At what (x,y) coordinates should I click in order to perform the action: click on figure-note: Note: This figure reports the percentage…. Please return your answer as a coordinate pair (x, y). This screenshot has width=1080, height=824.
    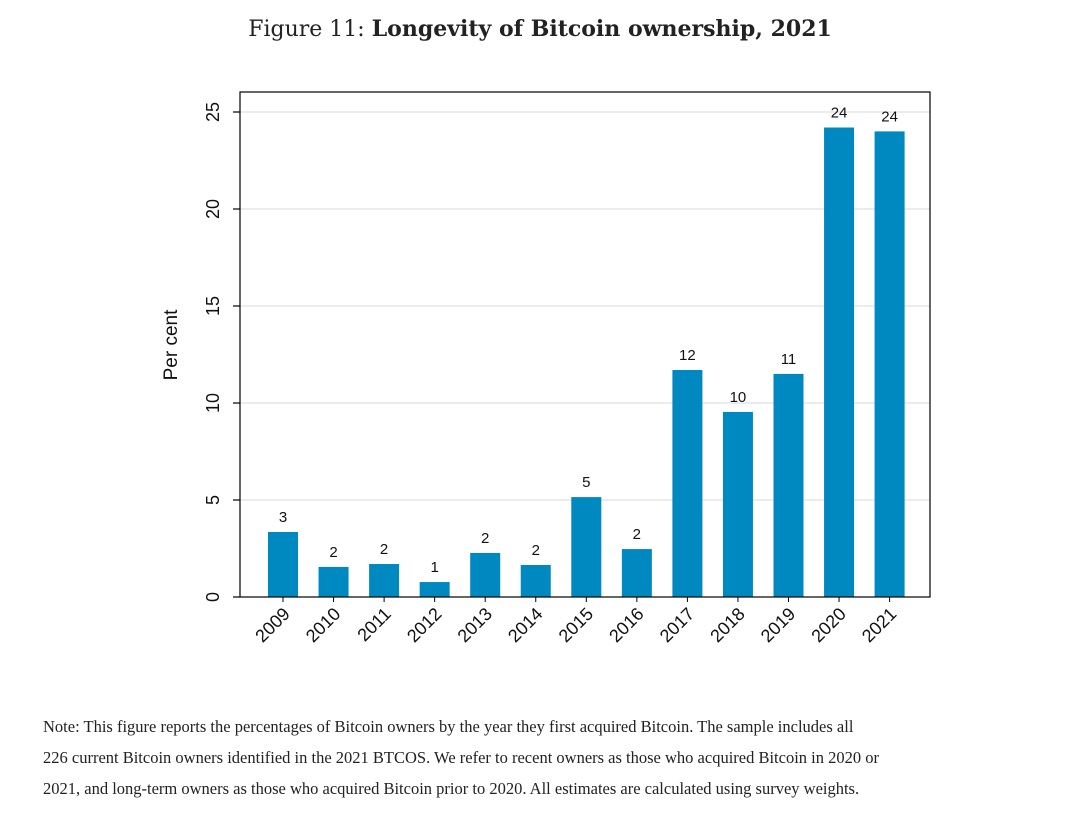
    Looking at the image, I should click on (543, 757).